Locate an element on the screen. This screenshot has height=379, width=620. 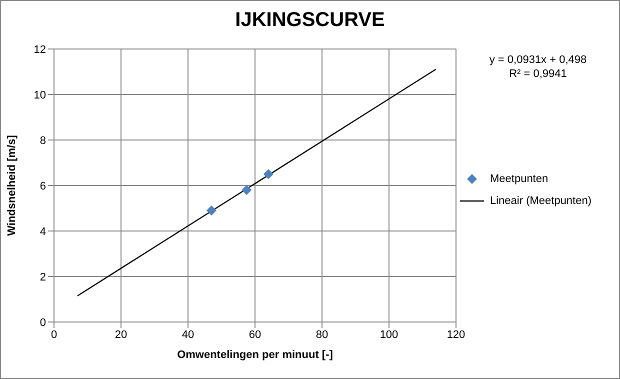
x-tick-label: 100 is located at coordinates (389, 334).